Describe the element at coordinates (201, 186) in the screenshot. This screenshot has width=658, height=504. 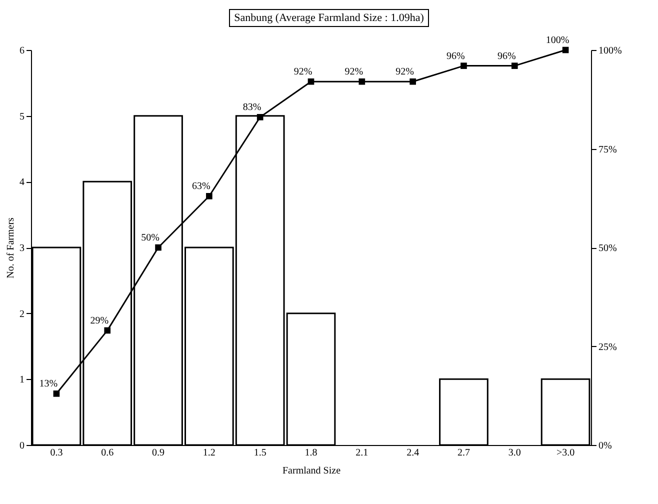
I see `data-label: 63%` at that location.